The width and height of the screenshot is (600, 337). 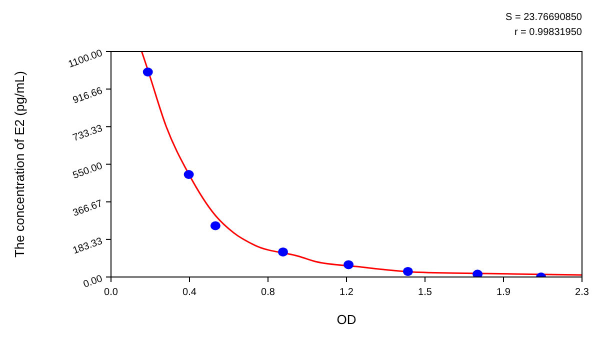 What do you see at coordinates (88, 209) in the screenshot?
I see `y-tick-label: 366.67` at bounding box center [88, 209].